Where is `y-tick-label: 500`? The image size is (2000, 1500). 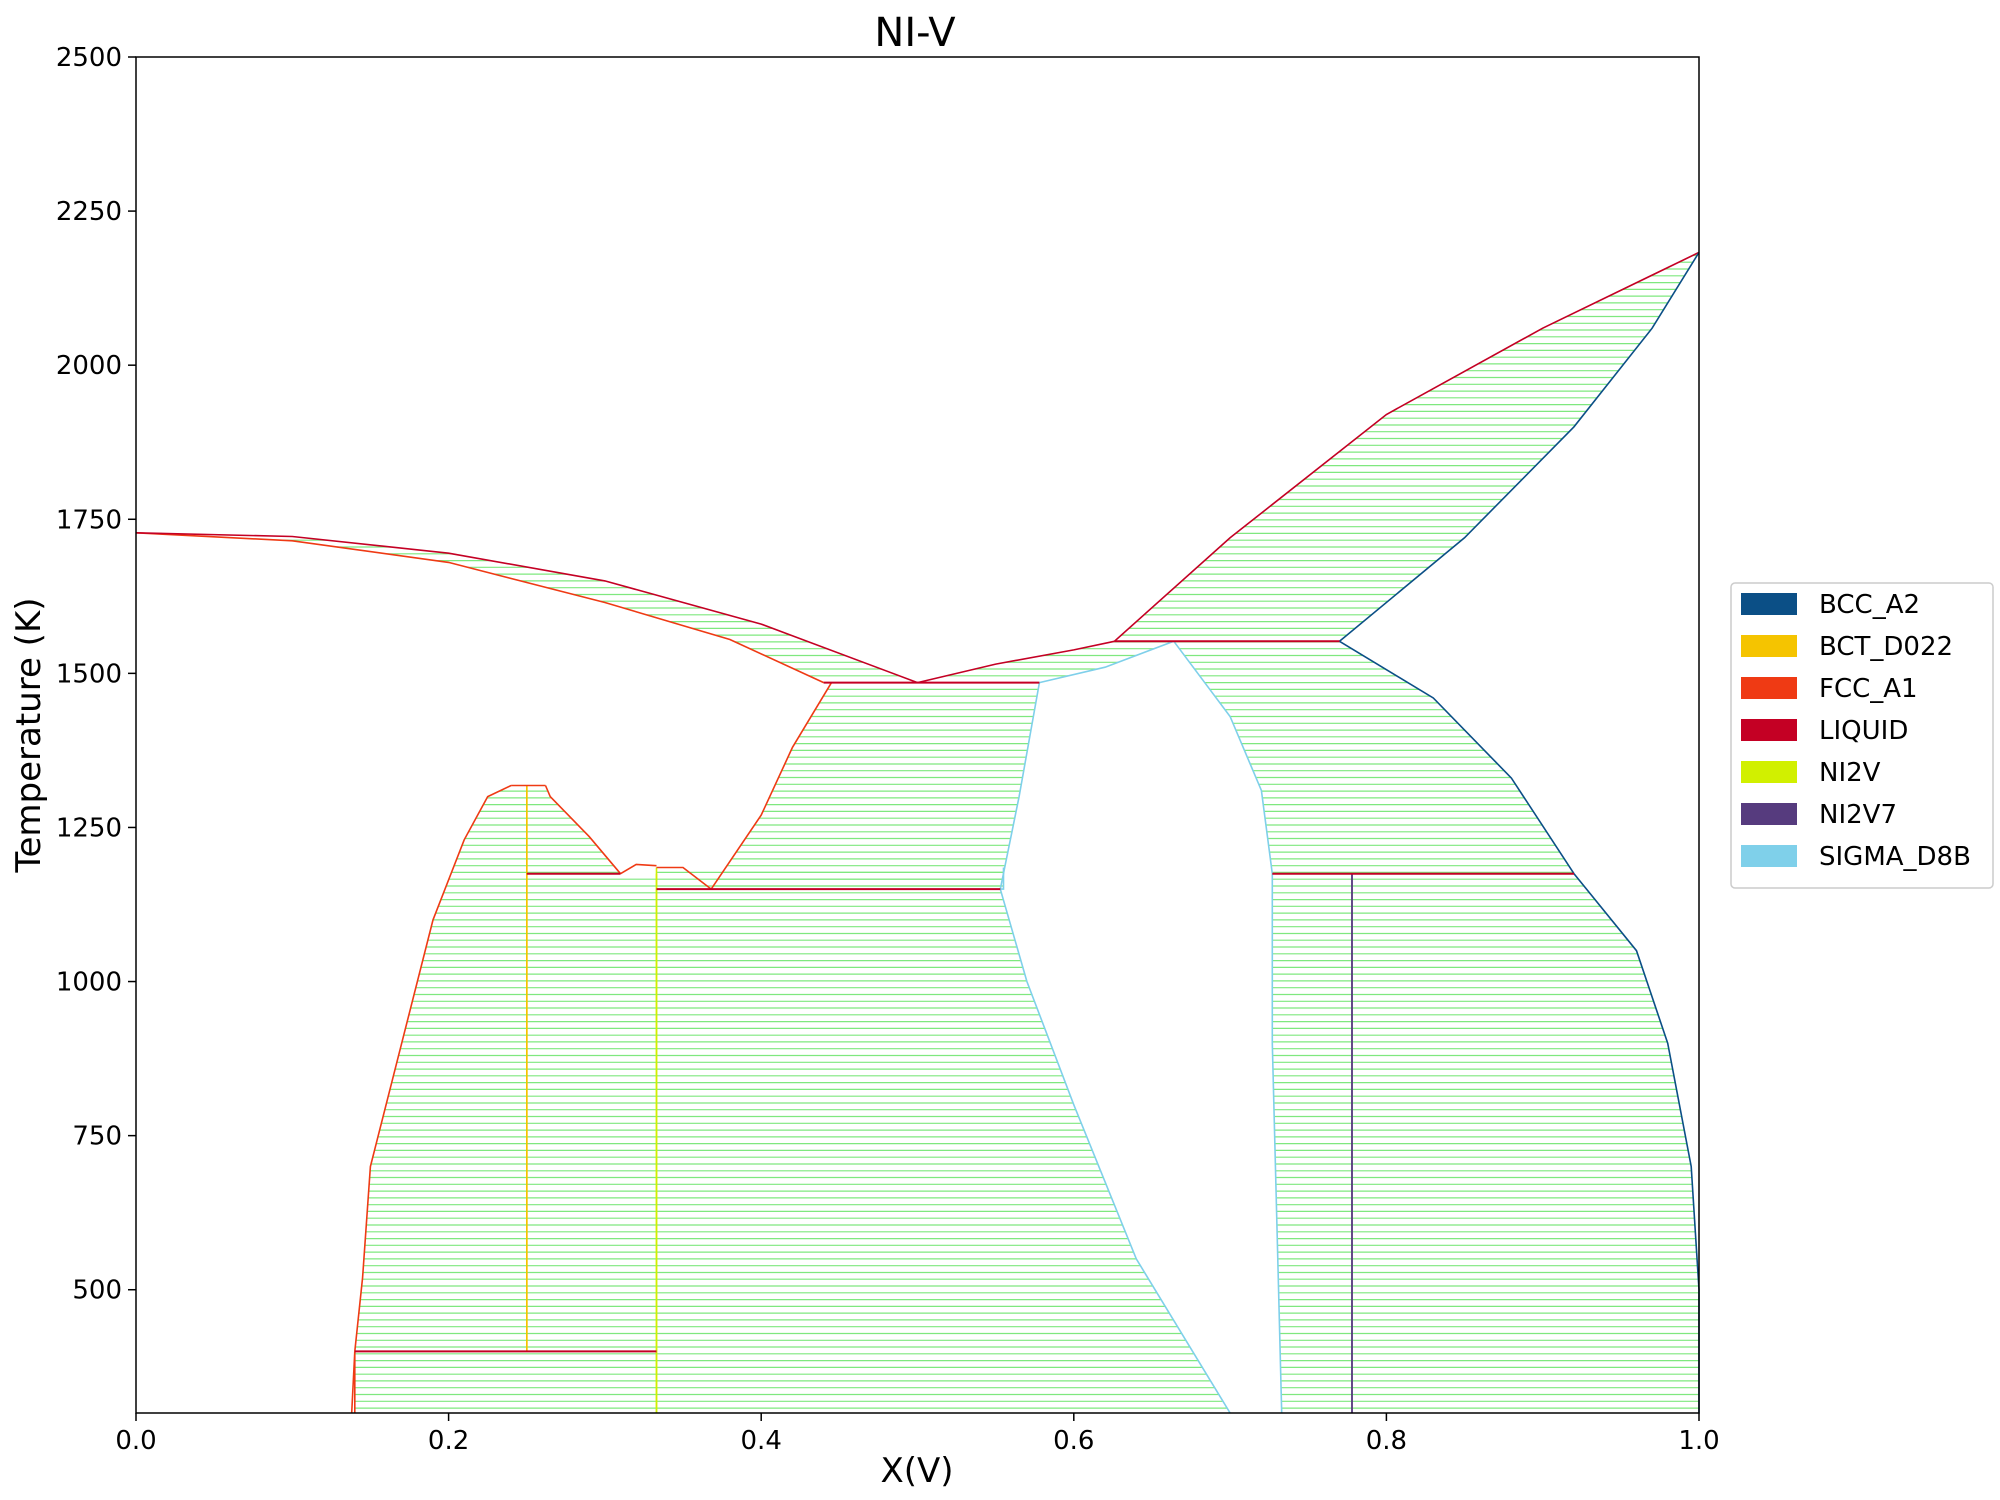
y-tick-label: 500 is located at coordinates (97, 1291).